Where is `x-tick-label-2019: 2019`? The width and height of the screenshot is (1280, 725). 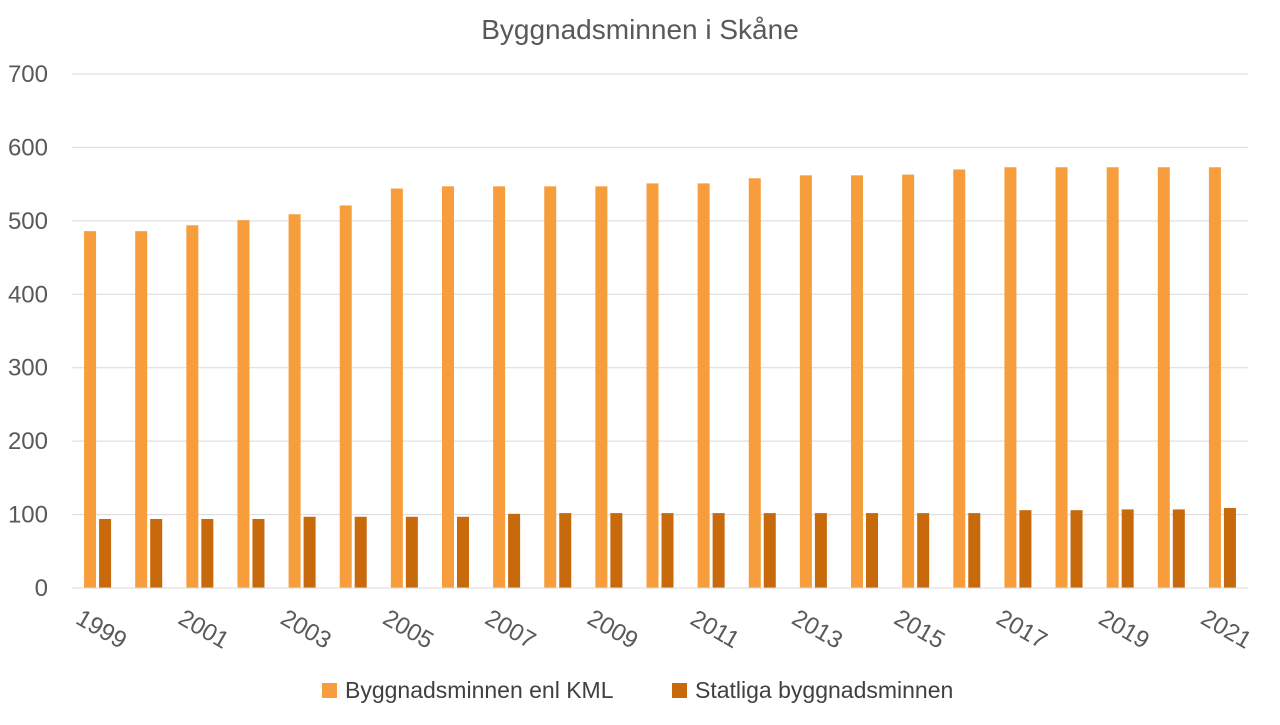
x-tick-label-2019: 2019 is located at coordinates (1124, 629).